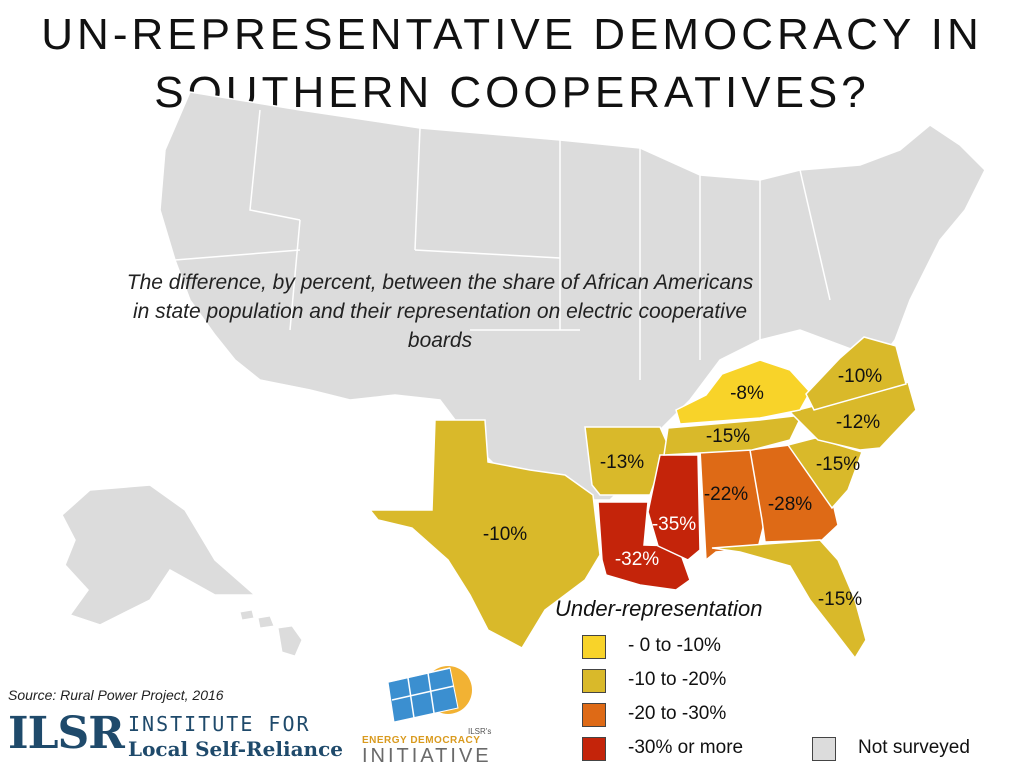 The width and height of the screenshot is (1024, 768). Describe the element at coordinates (512, 34) in the screenshot. I see `page-title-line-1: UN-REPRESENTATIVE DEMOCRACY IN` at that location.